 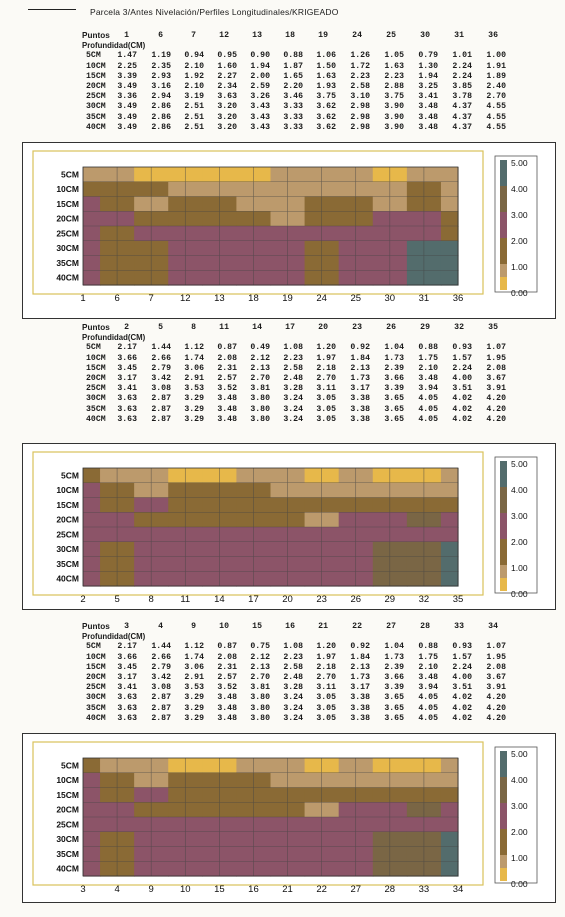 What do you see at coordinates (70, 765) in the screenshot?
I see `y-tick-label: 5CM` at bounding box center [70, 765].